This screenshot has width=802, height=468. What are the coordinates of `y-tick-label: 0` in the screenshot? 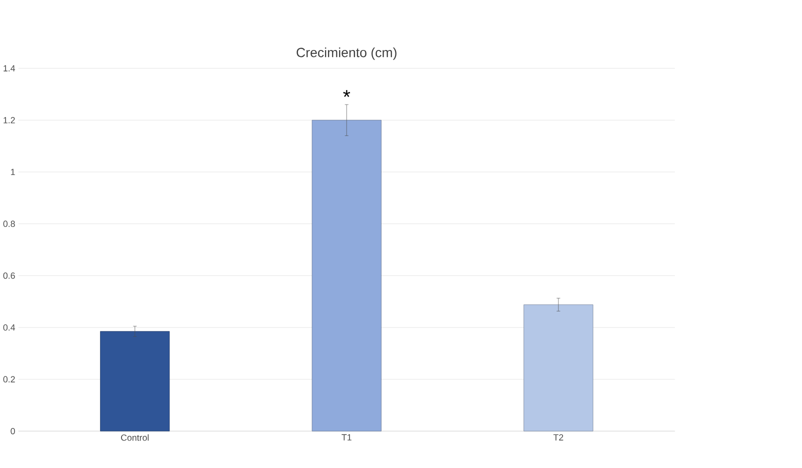 It's located at (12, 431).